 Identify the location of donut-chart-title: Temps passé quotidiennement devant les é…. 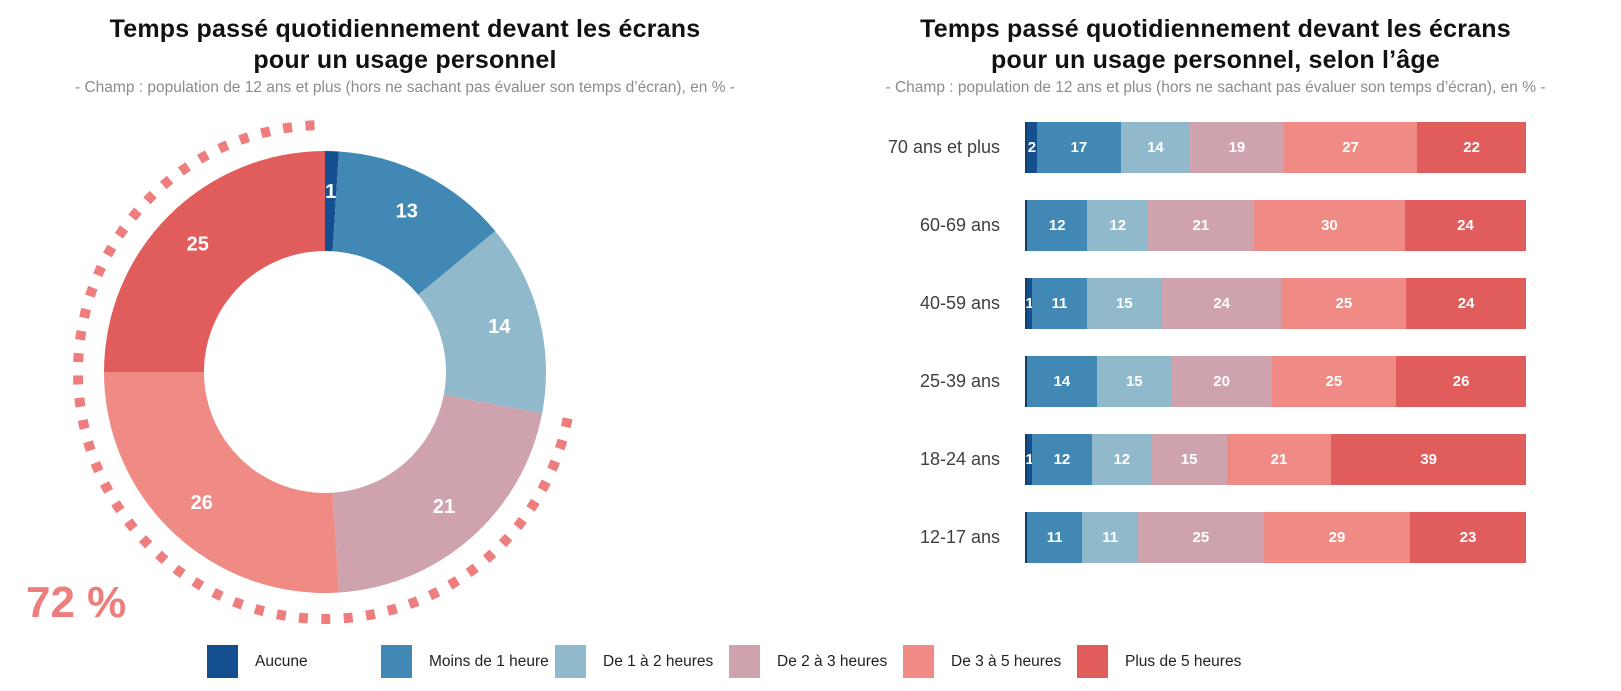
(405, 45).